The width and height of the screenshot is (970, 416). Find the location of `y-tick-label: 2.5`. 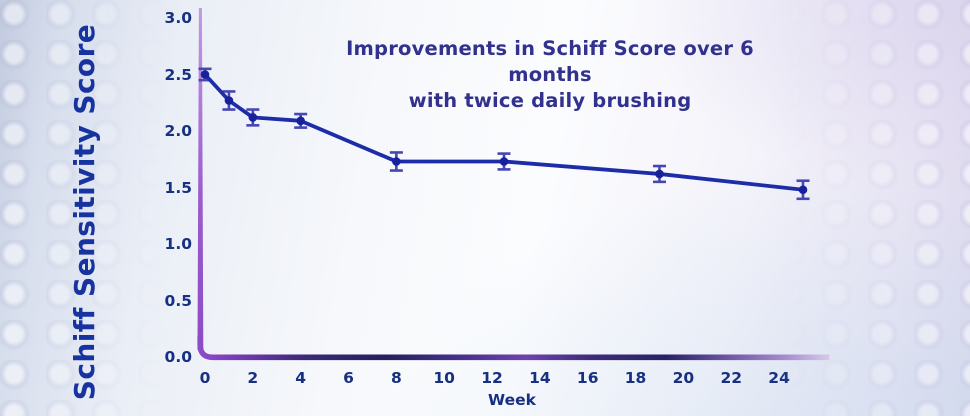

y-tick-label: 2.5 is located at coordinates (178, 74).